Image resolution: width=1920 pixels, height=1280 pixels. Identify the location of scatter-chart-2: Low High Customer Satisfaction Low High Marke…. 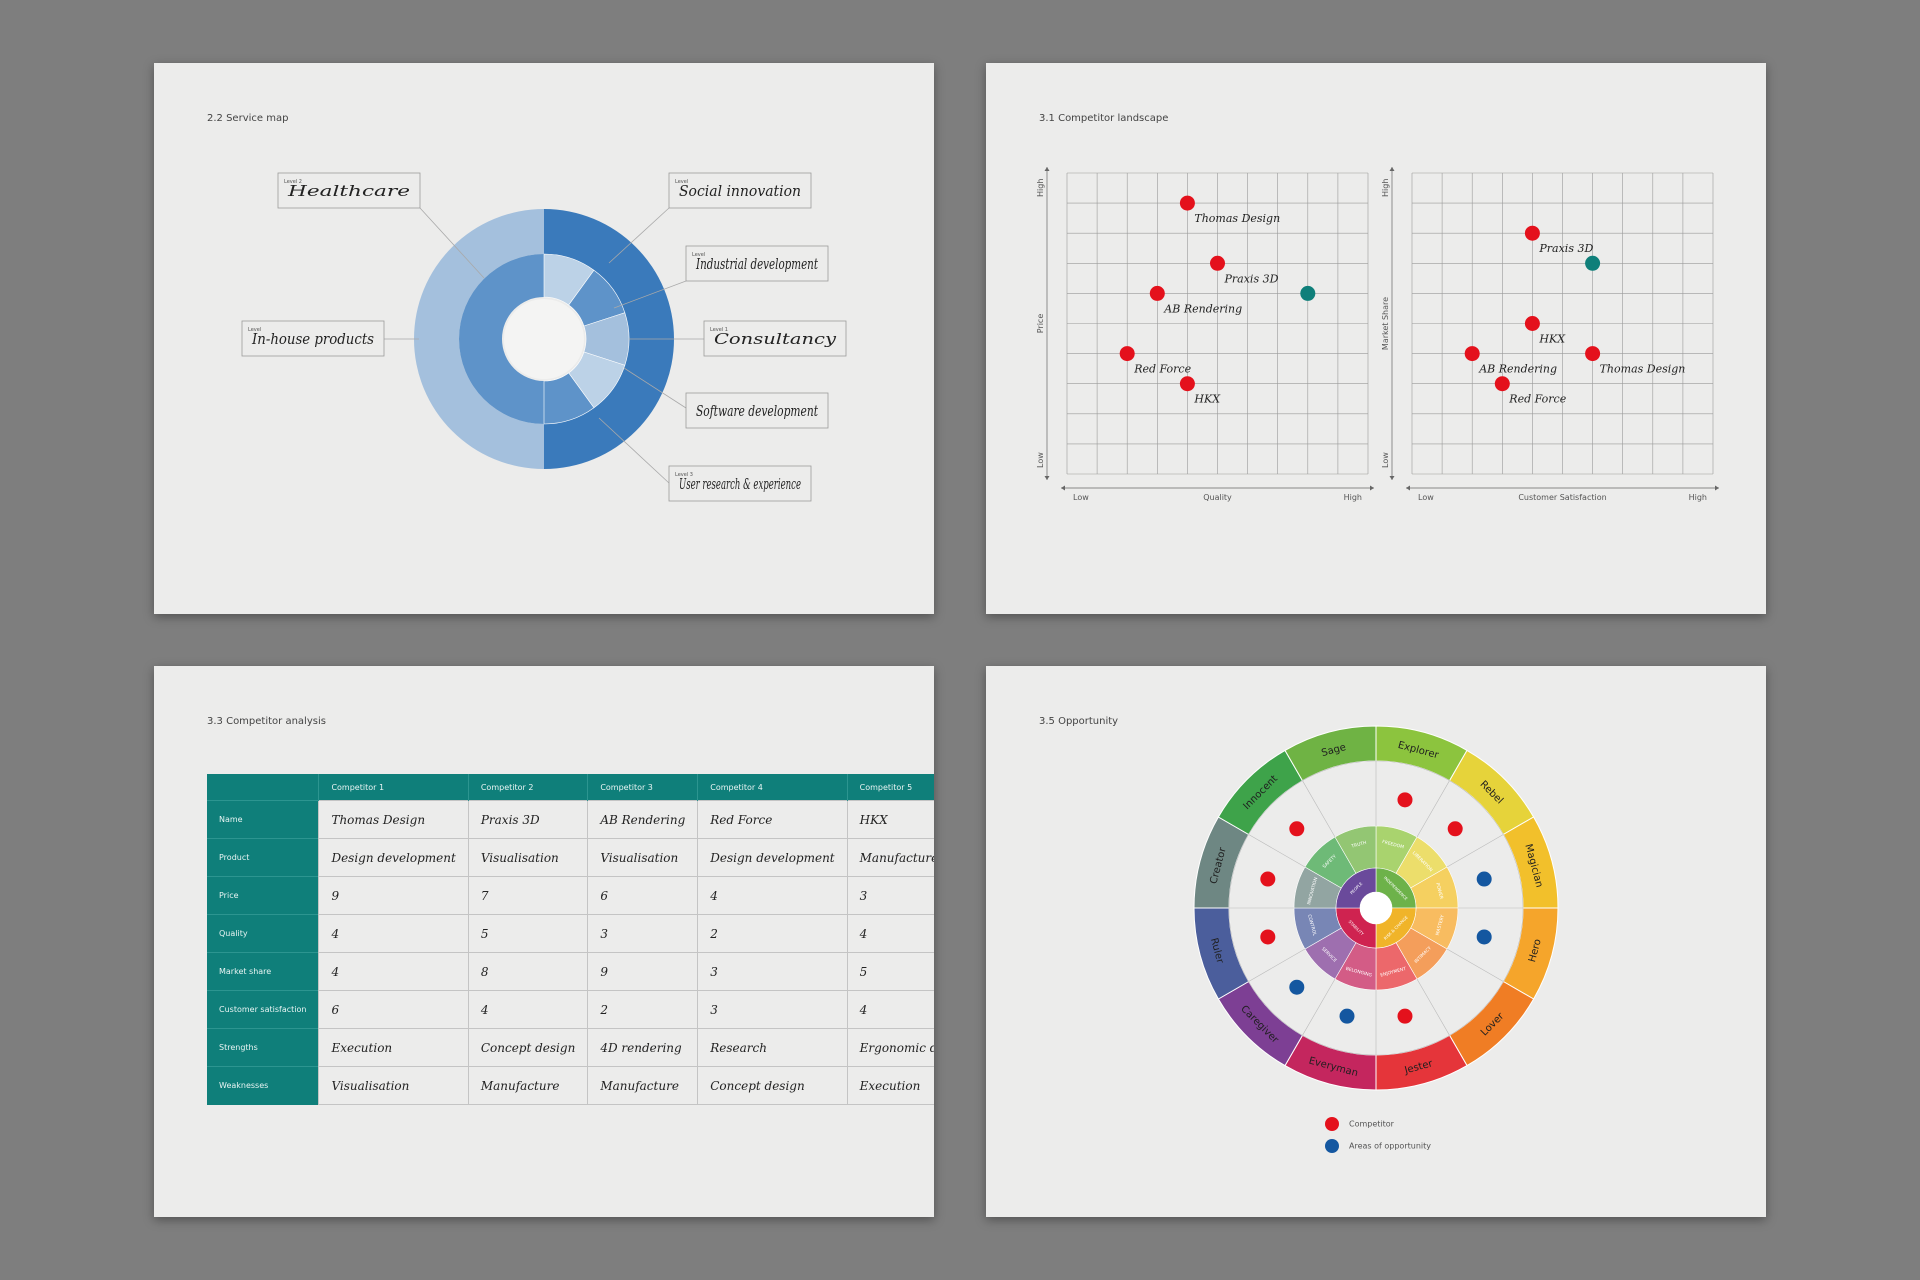
(1550, 334).